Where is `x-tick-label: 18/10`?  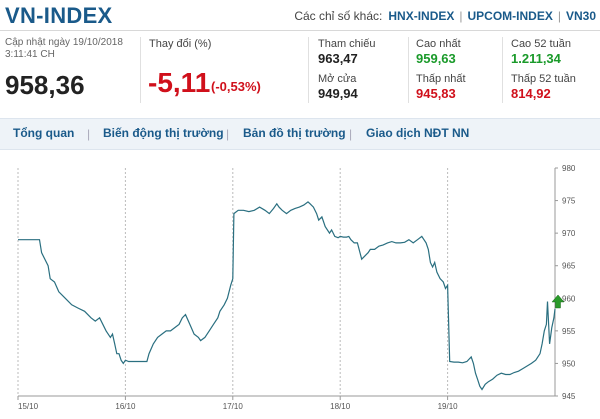 x-tick-label: 18/10 is located at coordinates (340, 406).